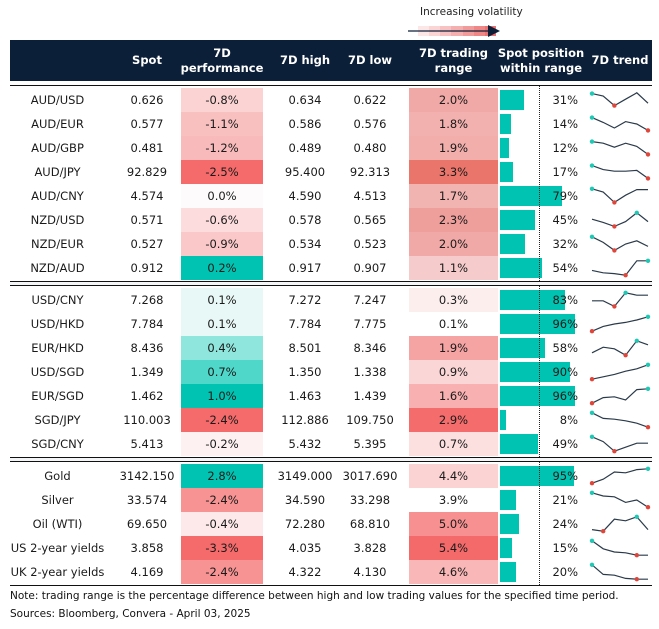 This screenshot has width=659, height=629. What do you see at coordinates (331, 324) in the screenshot?
I see `table-row: USD/HKD 7.784 0.1% 7.784 7.775 0.1% 96%` at bounding box center [331, 324].